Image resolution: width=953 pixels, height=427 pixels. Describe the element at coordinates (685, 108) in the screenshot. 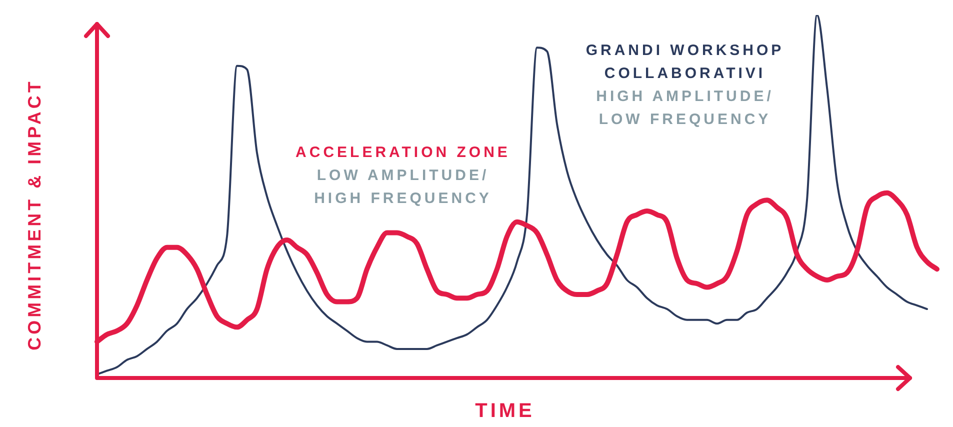

I see `annotation: HIGH AMPLITUDE/ LOW FREQUENCY` at that location.